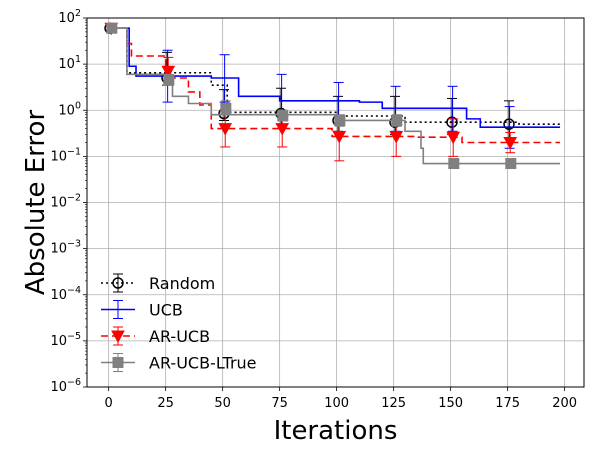  I want to click on y-tick-label: 10⁻³, so click(65, 248).